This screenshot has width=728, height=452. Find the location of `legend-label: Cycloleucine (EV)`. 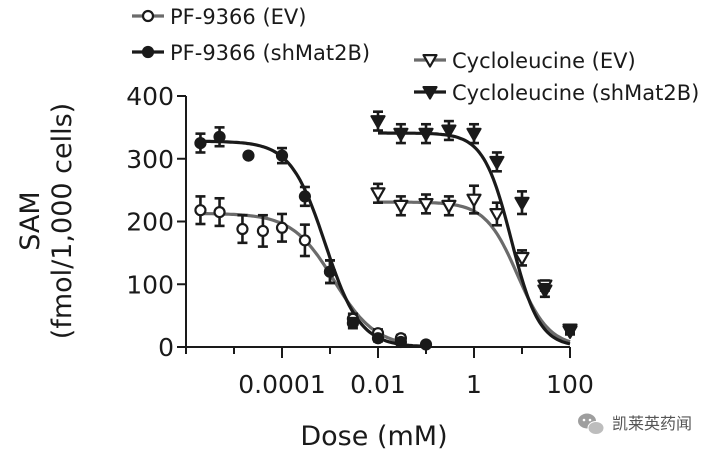

legend-label: Cycloleucine (EV) is located at coordinates (544, 61).